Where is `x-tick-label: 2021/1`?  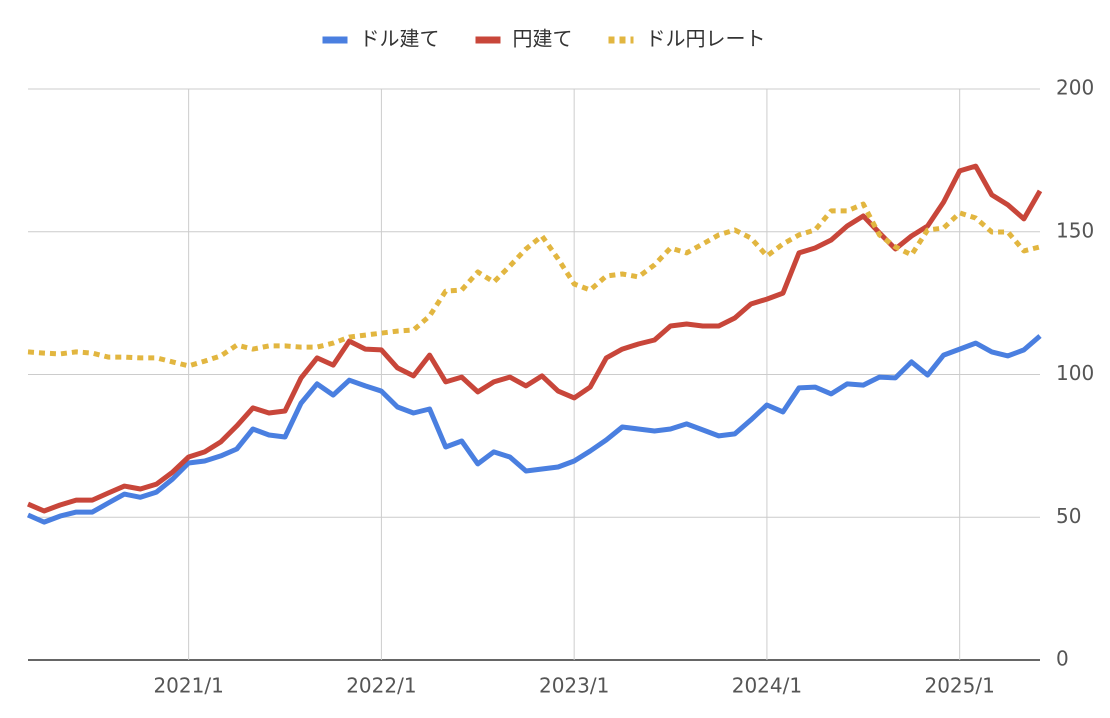
x-tick-label: 2021/1 is located at coordinates (188, 686).